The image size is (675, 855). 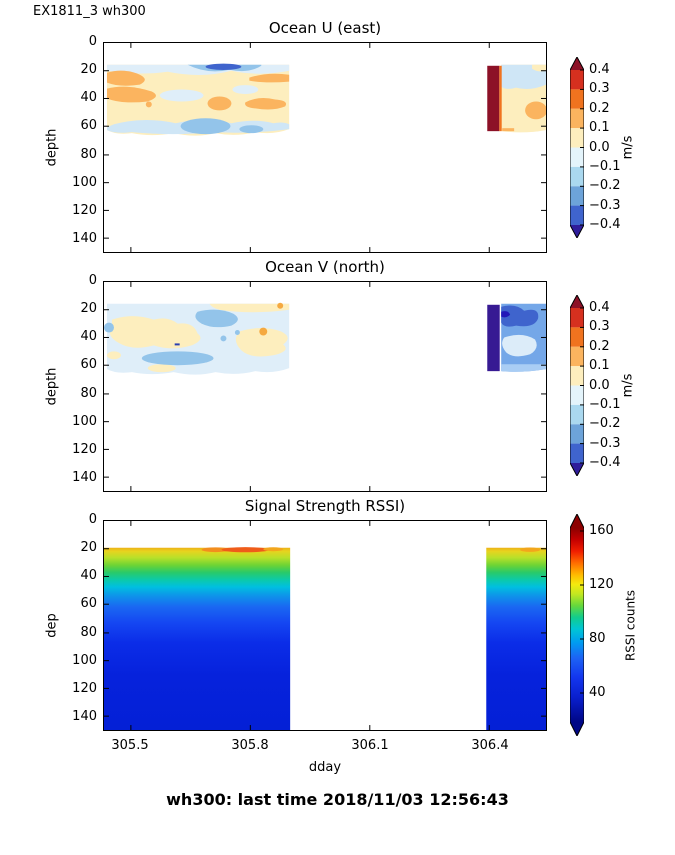 I want to click on panel-title-rssi: Signal Strength RSSI), so click(x=325, y=506).